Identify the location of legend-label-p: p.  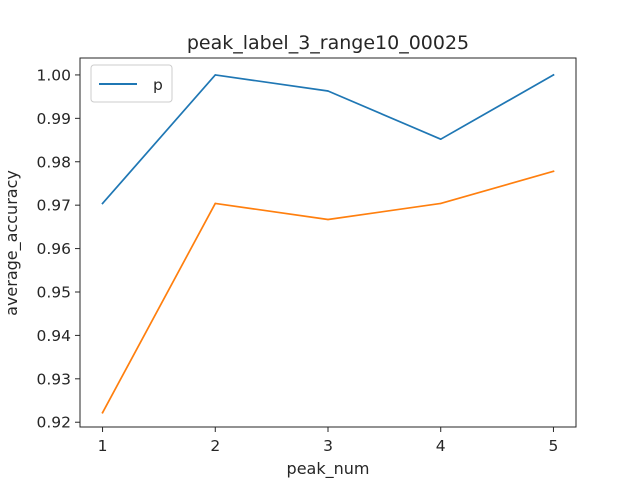
(158, 85).